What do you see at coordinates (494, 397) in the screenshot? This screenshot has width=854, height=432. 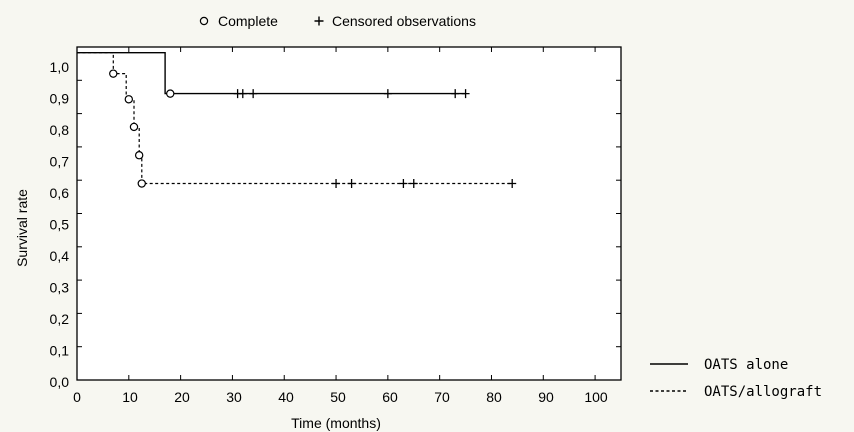 I see `x-tick-label: 80` at bounding box center [494, 397].